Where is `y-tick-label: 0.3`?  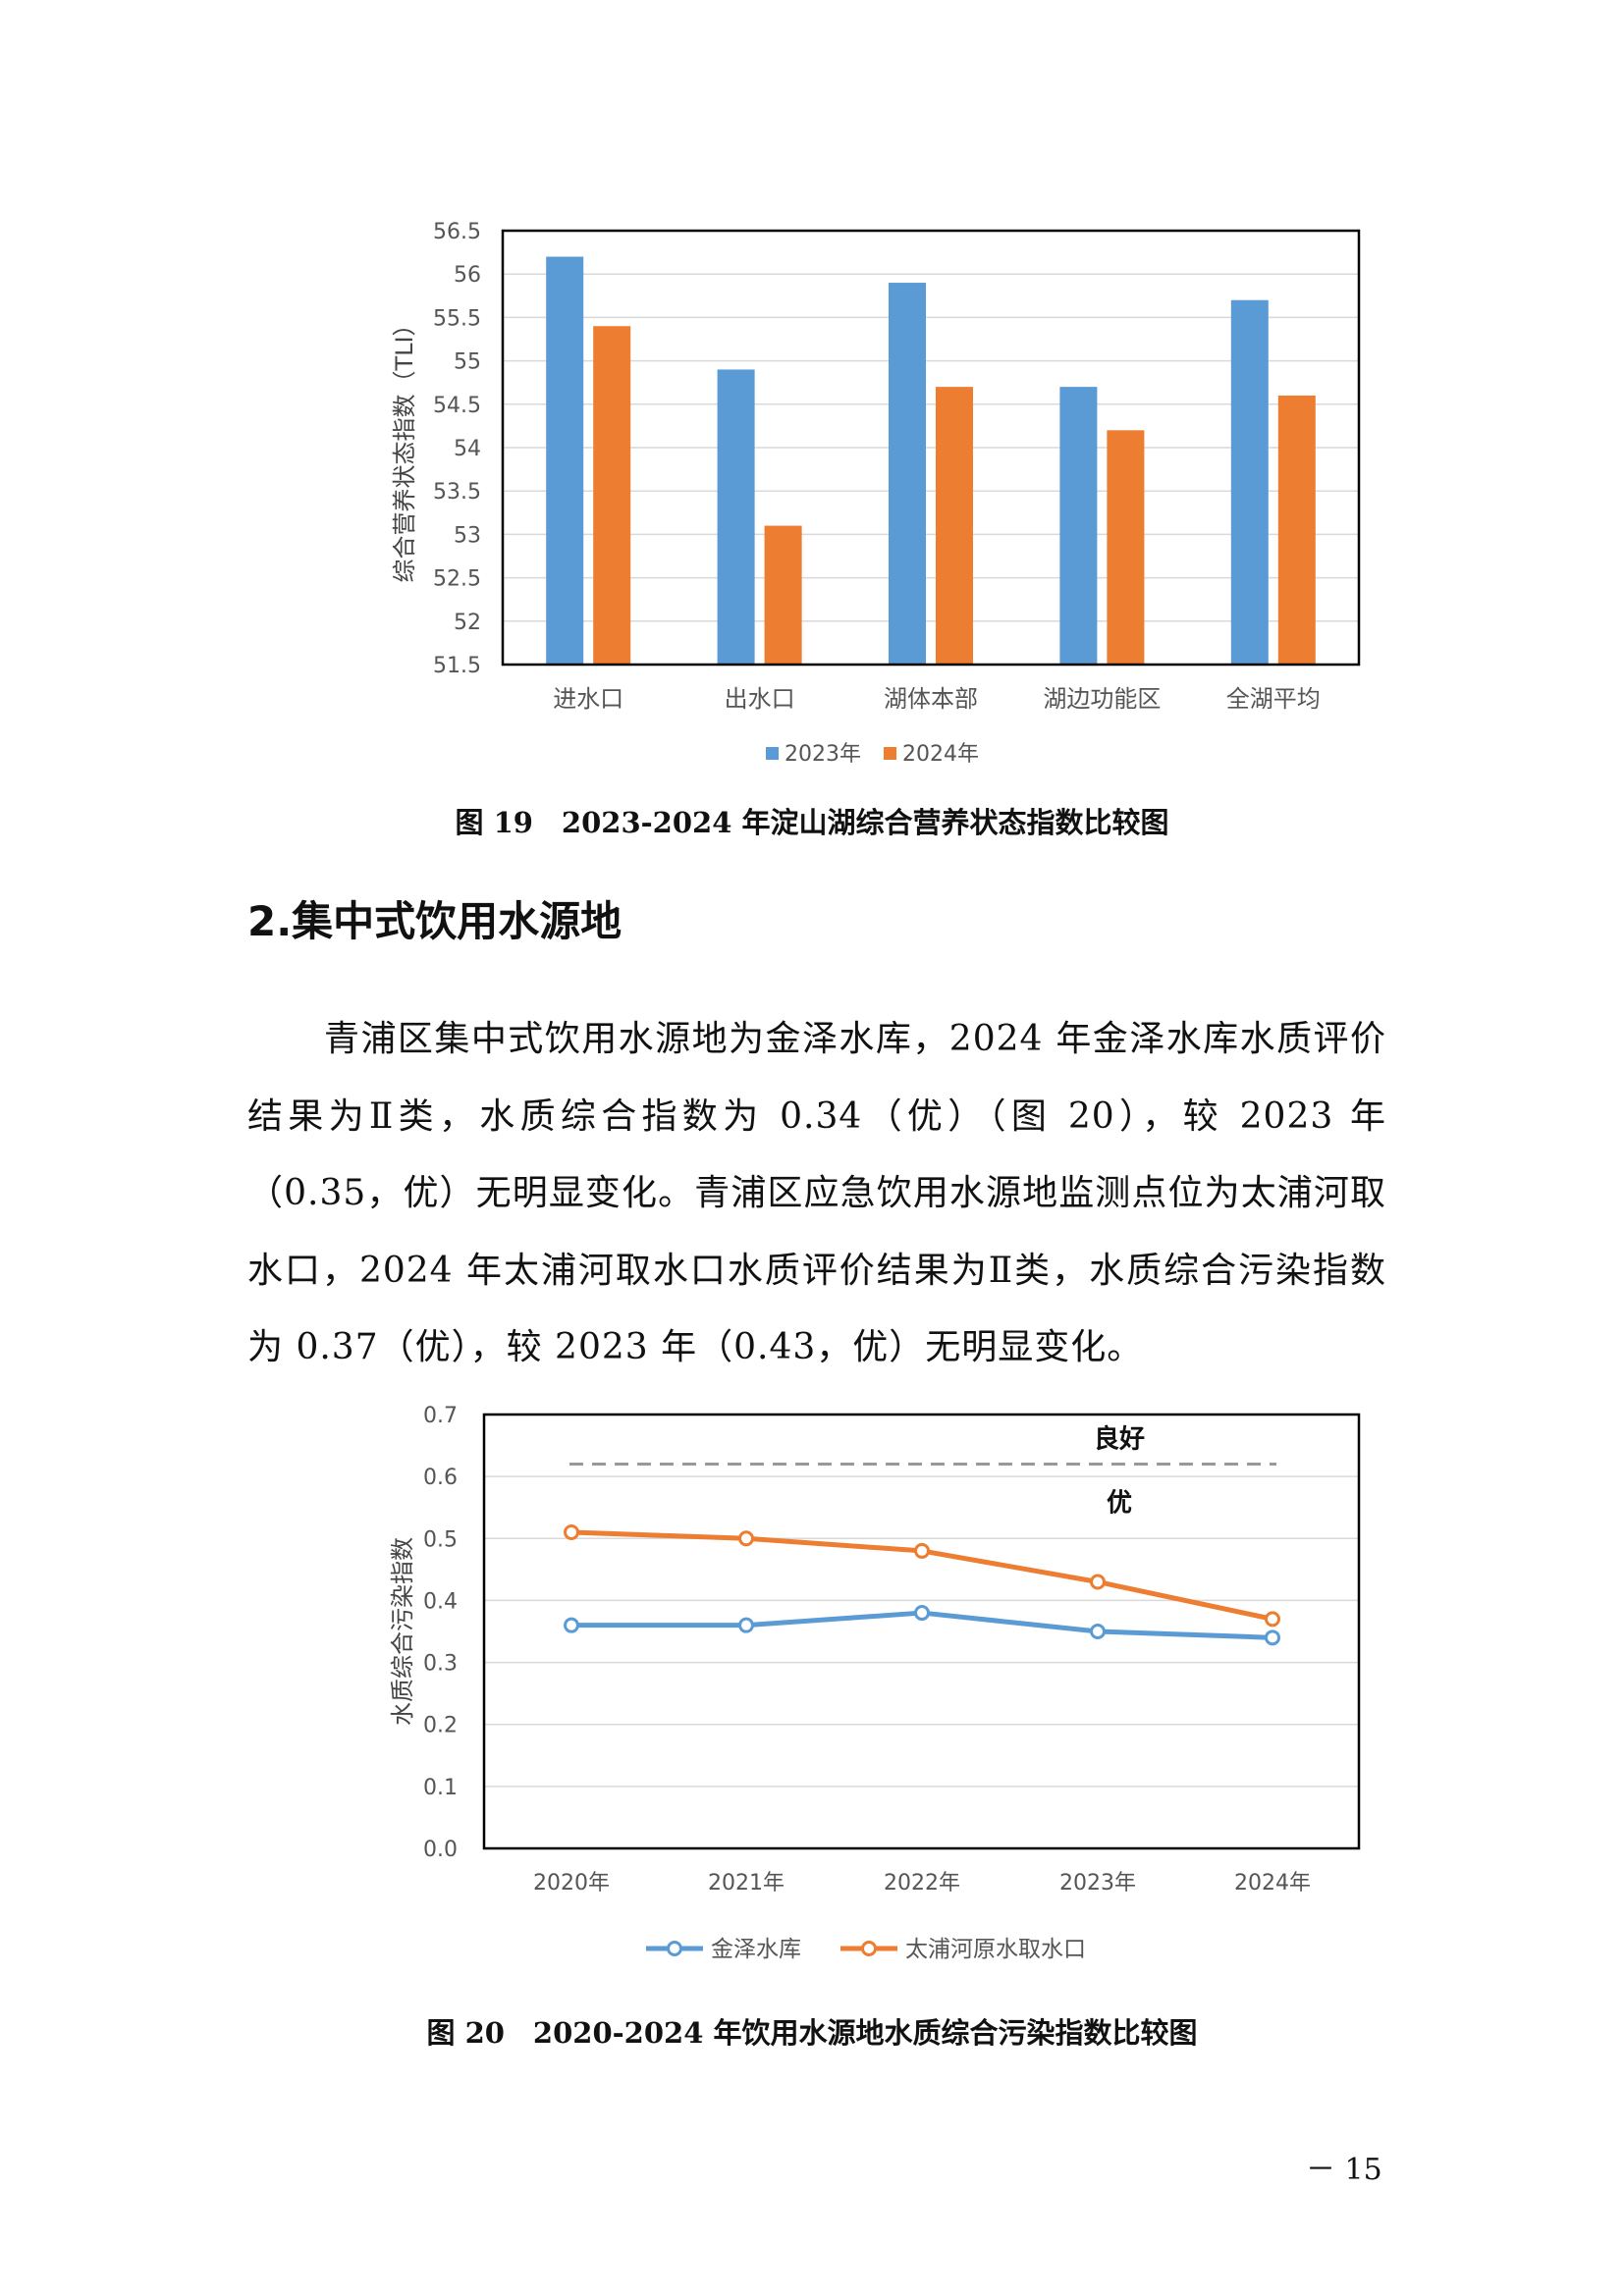
y-tick-label: 0.3 is located at coordinates (440, 1664).